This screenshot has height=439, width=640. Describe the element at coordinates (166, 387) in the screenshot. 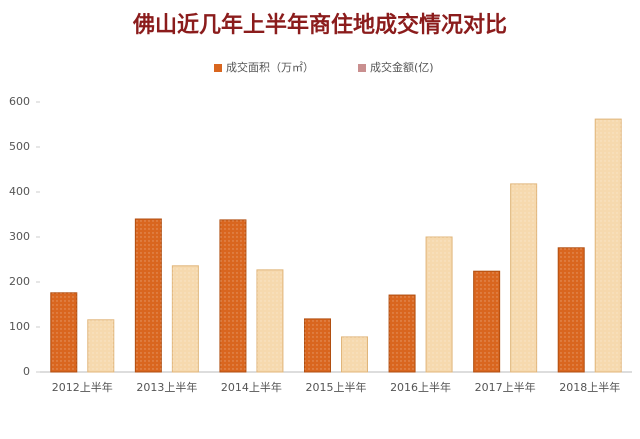

I see `x-tick-label: 2013上半年` at that location.